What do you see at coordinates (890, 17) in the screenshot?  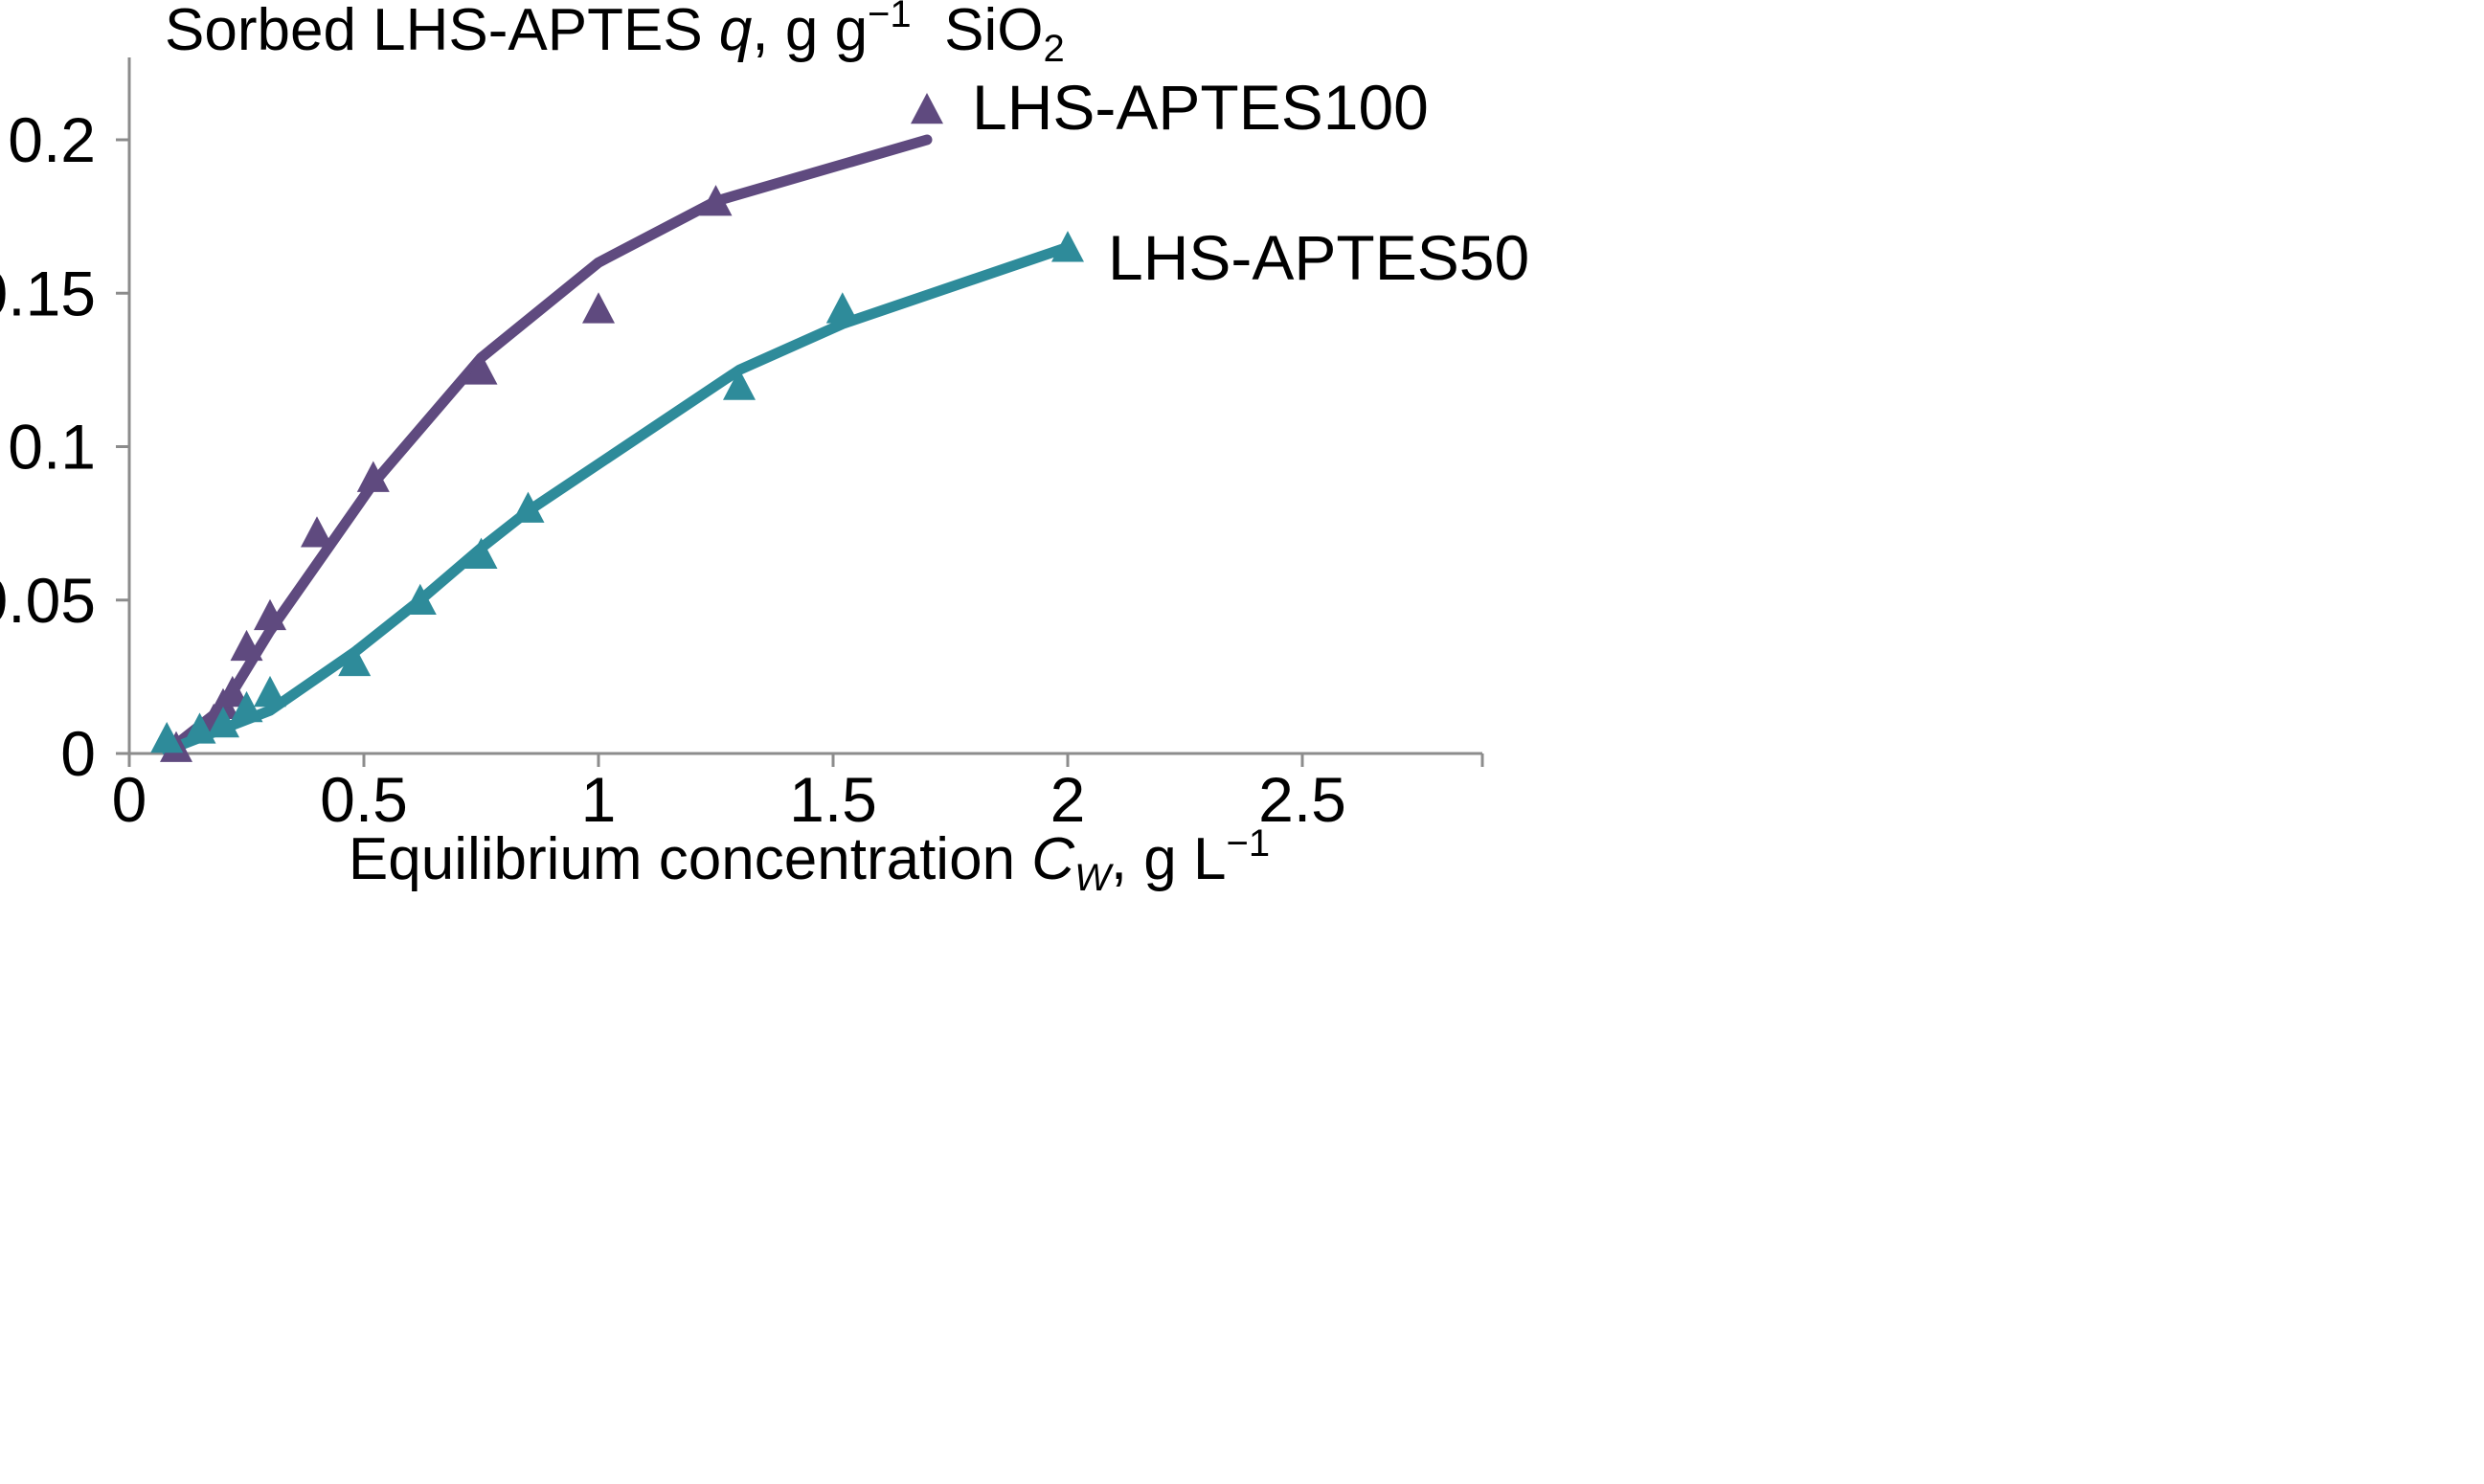 I see `y-axis-title-unit-sup: −1` at bounding box center [890, 17].